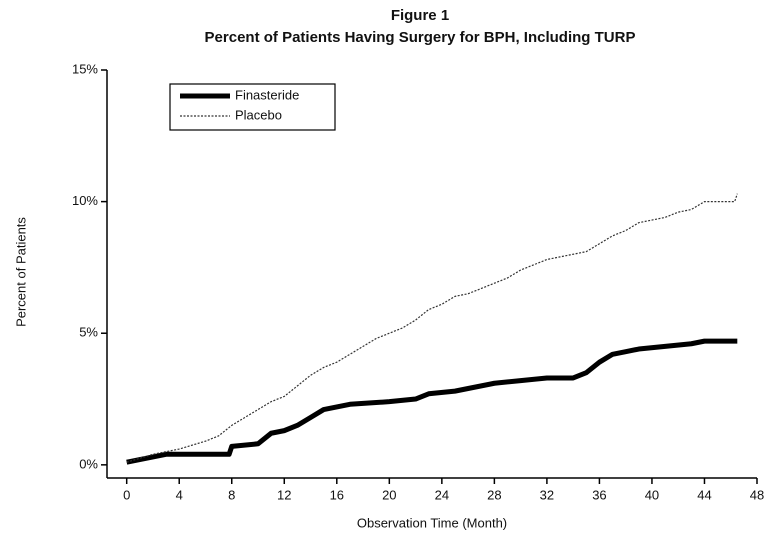 This screenshot has height=540, width=767. I want to click on x-axis-label: Observation Time (Month), so click(432, 522).